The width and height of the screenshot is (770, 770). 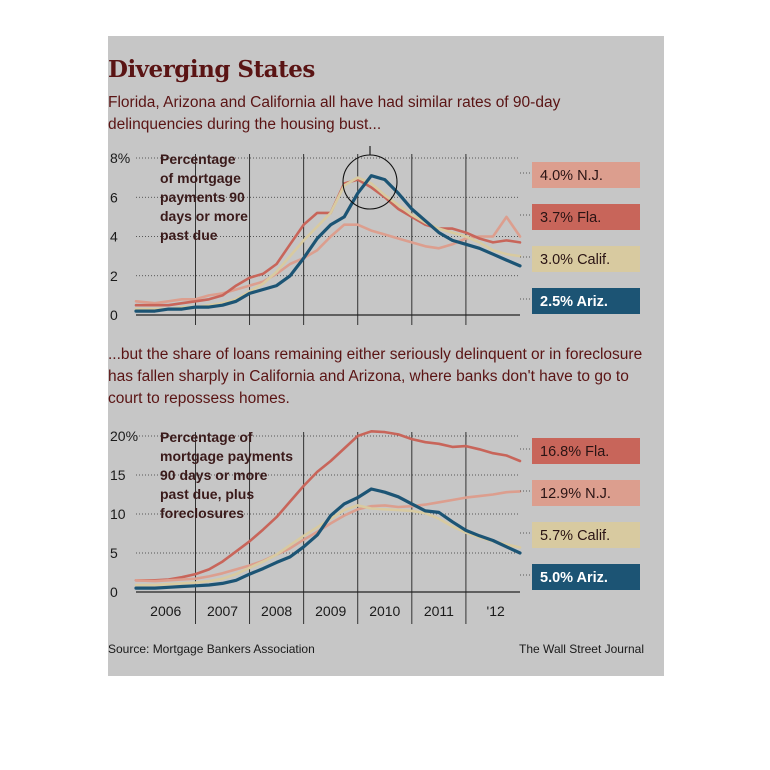 What do you see at coordinates (202, 197) in the screenshot?
I see `delinquency-note-line: payments 90` at bounding box center [202, 197].